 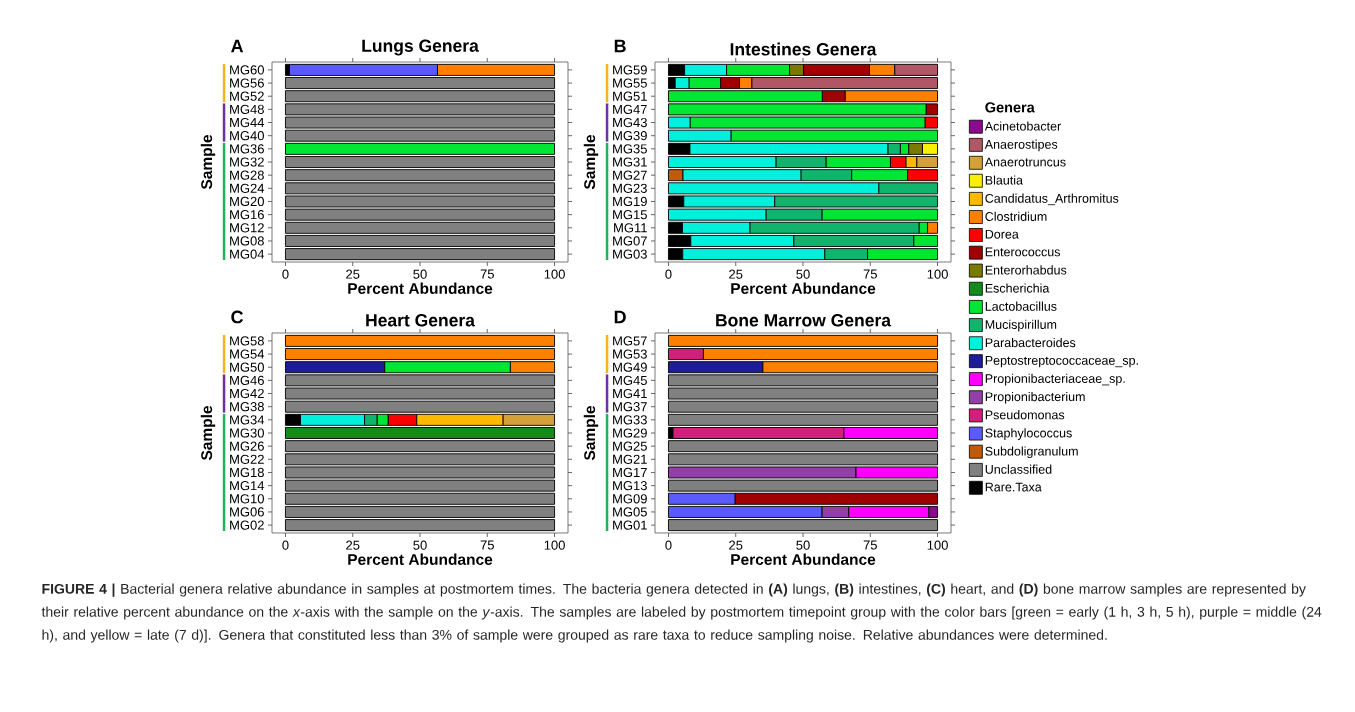 What do you see at coordinates (247, 241) in the screenshot?
I see `y-tick-label: MG08` at bounding box center [247, 241].